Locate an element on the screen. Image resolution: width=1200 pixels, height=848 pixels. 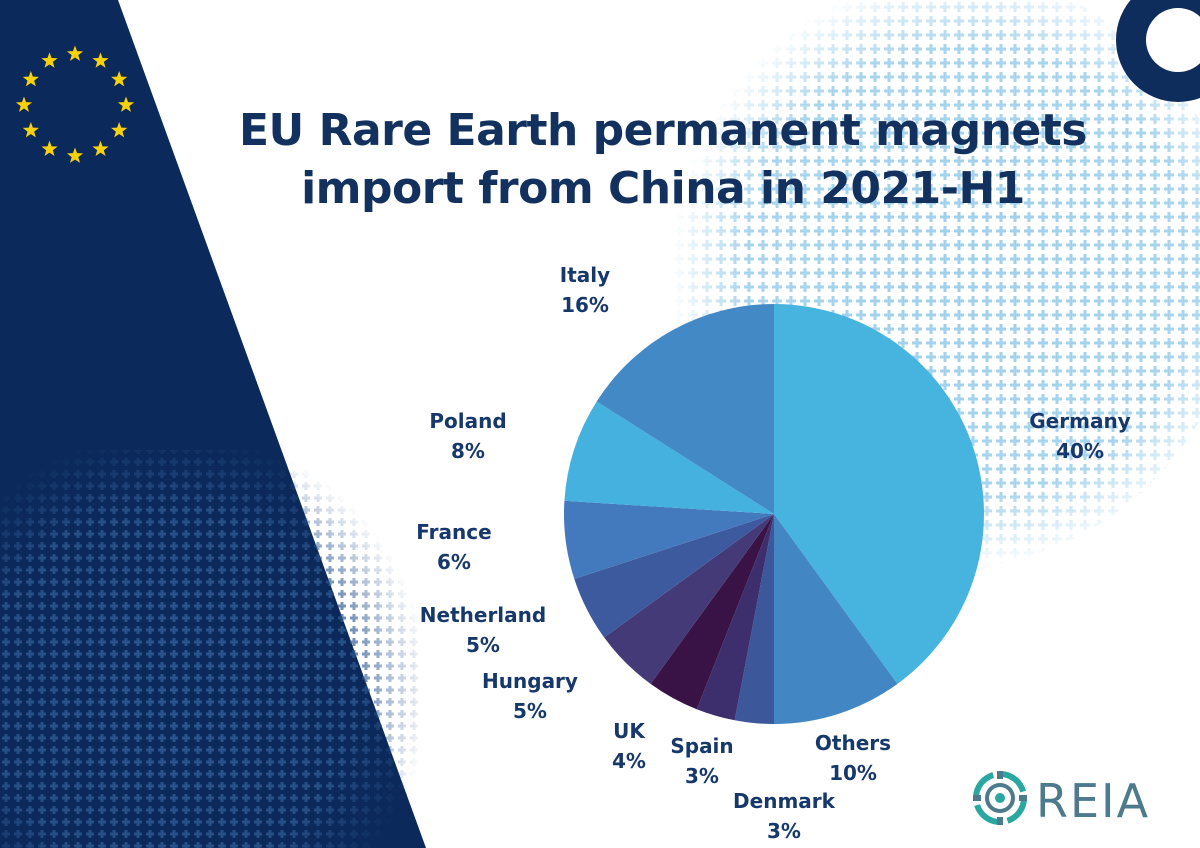
slice-value-poland: 8% is located at coordinates (468, 451).